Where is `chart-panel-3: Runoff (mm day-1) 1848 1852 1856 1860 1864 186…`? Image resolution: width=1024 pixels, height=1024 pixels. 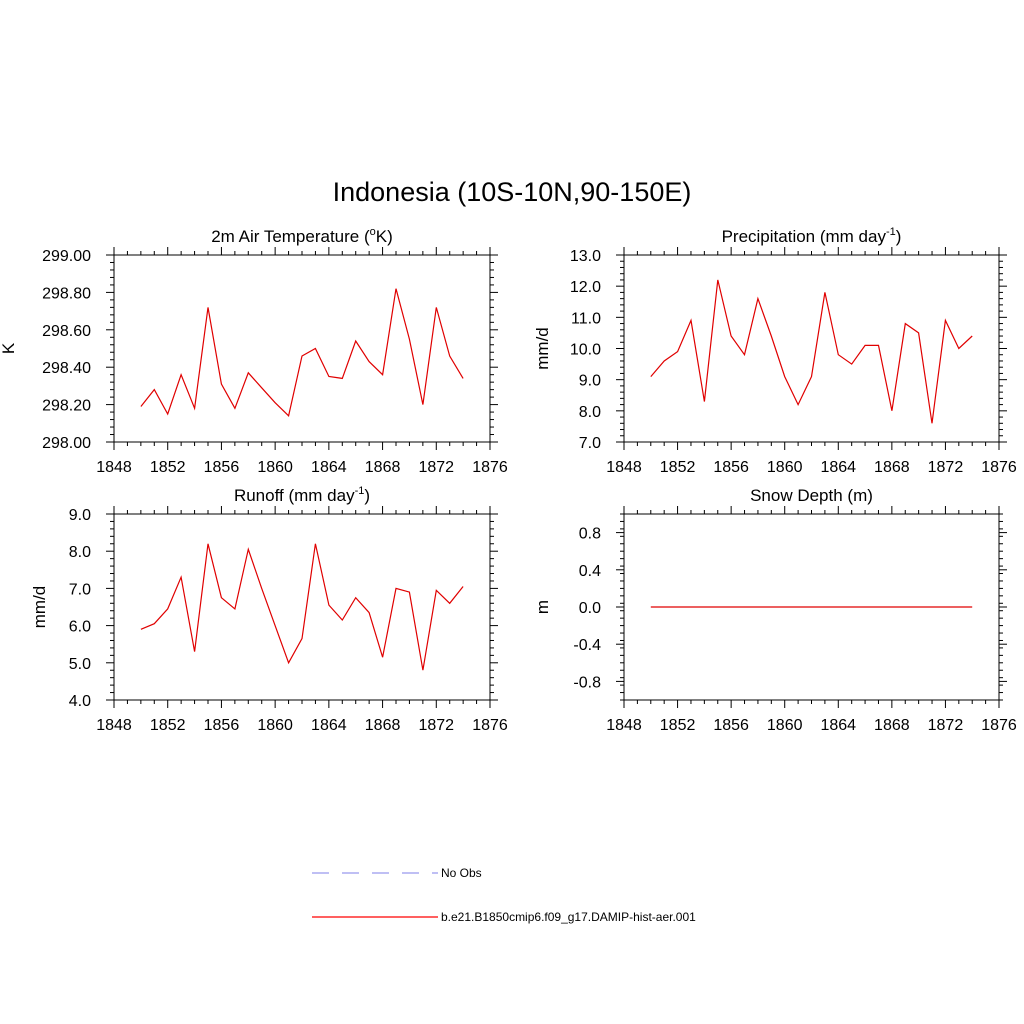
chart-panel-3: Runoff (mm day-1) 1848 1852 1856 1860 1864 186… is located at coordinates (269, 609).